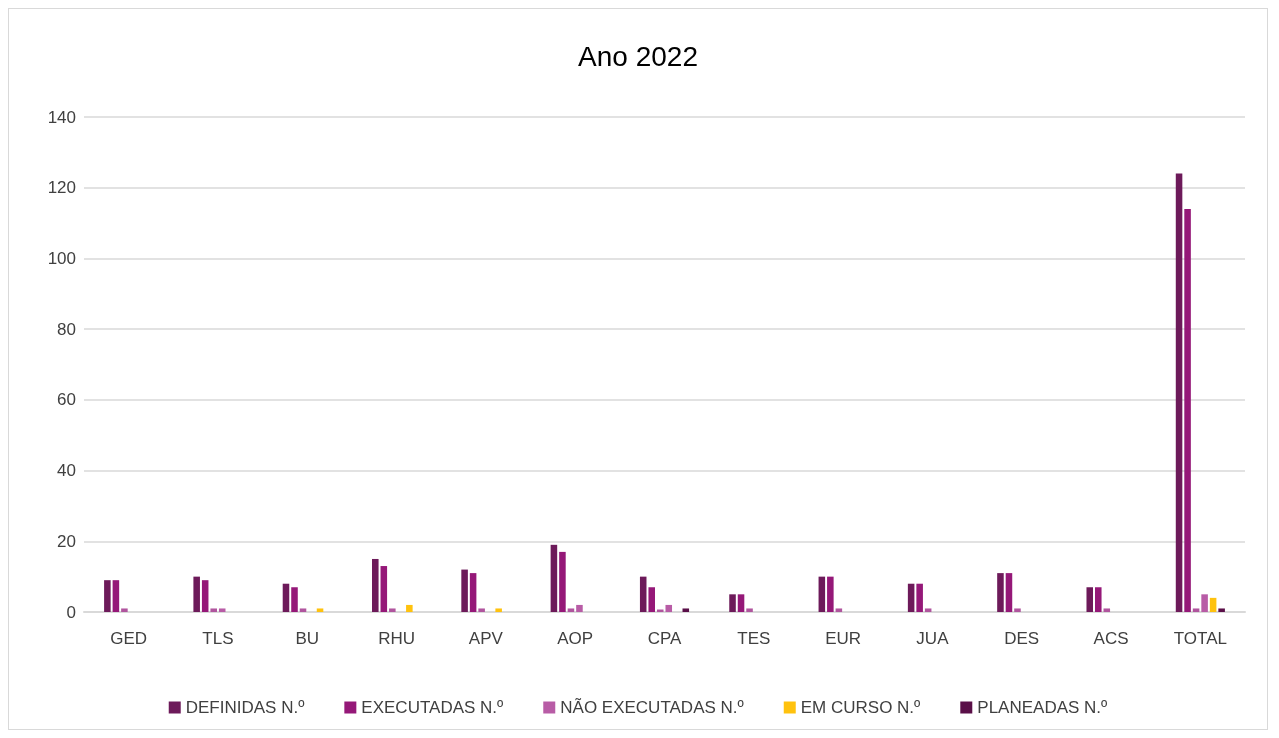  What do you see at coordinates (307, 638) in the screenshot?
I see `x-tick-label: BU` at bounding box center [307, 638].